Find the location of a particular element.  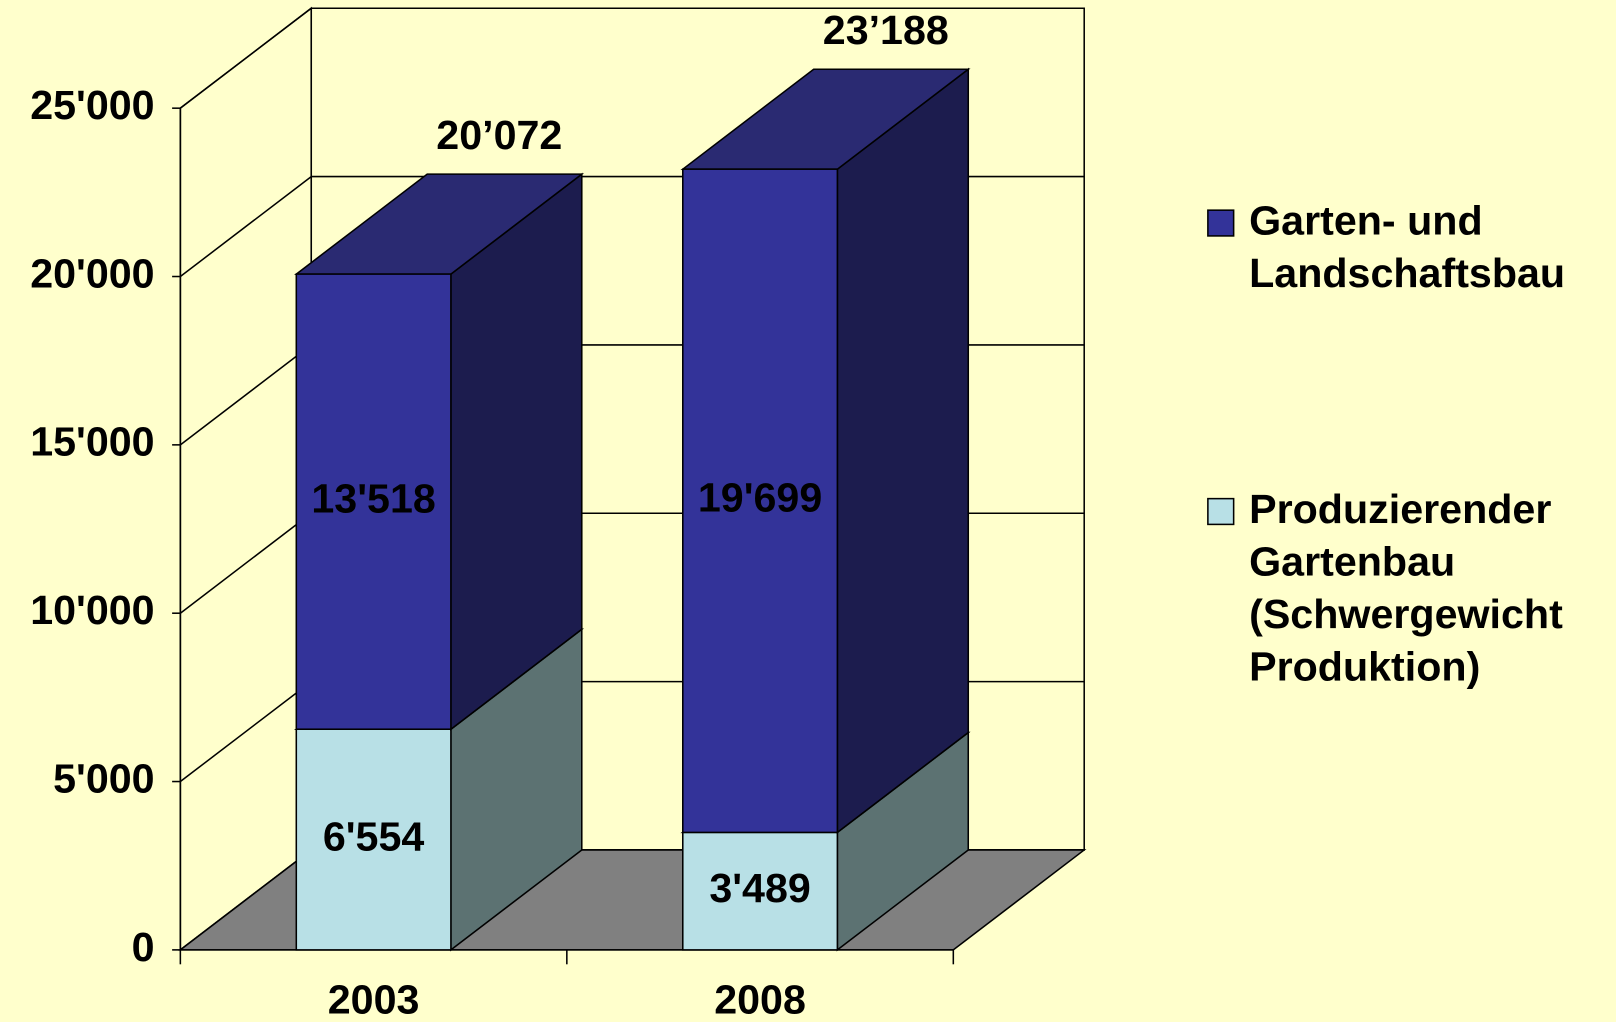

data-label: 19'699 is located at coordinates (760, 498).